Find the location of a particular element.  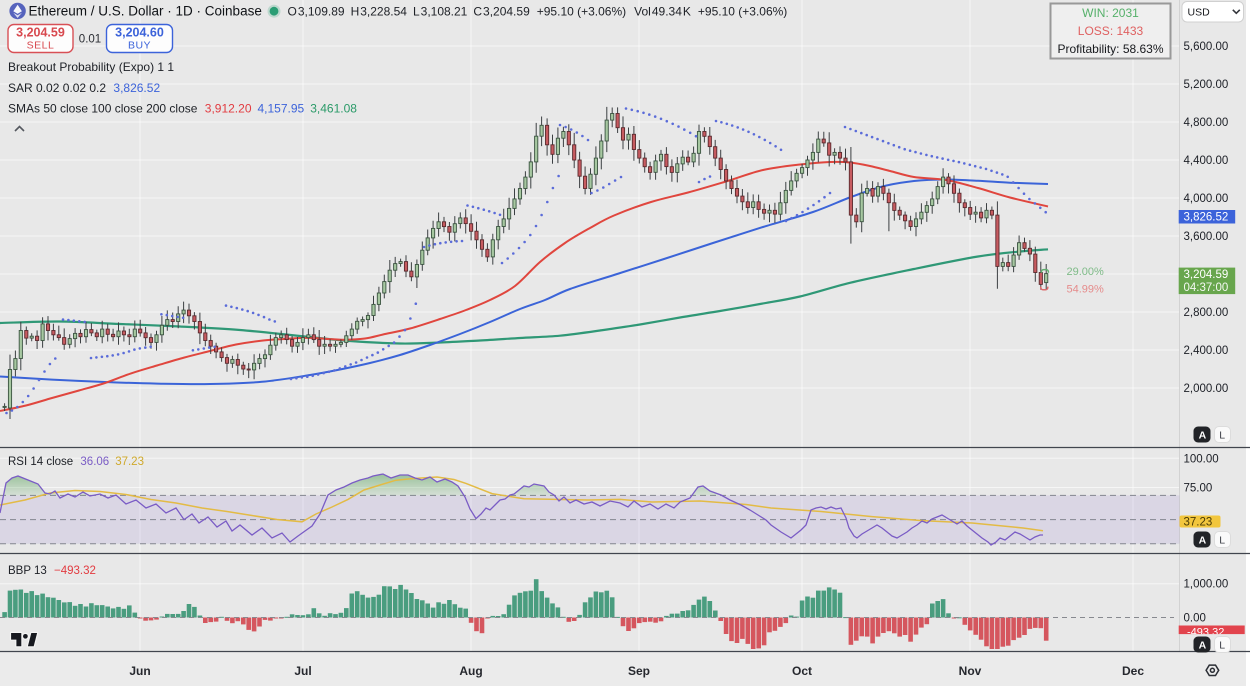

svg-text: Oct is located at coordinates (802, 671).